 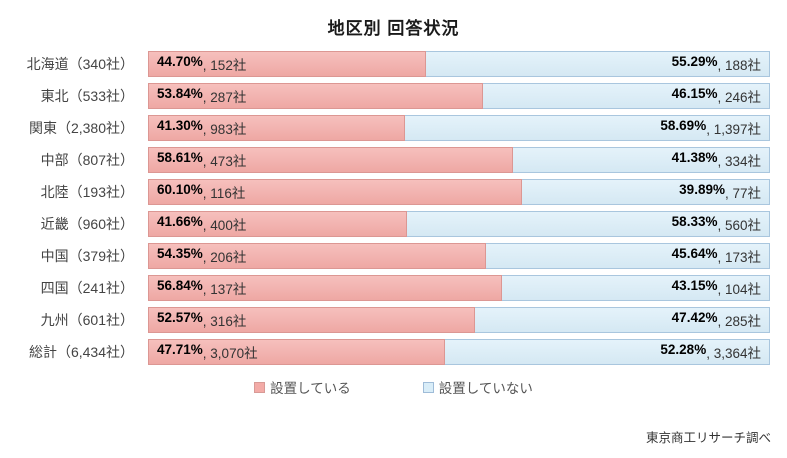 I want to click on segment-value: 58.61%, 473社, so click(x=197, y=160).